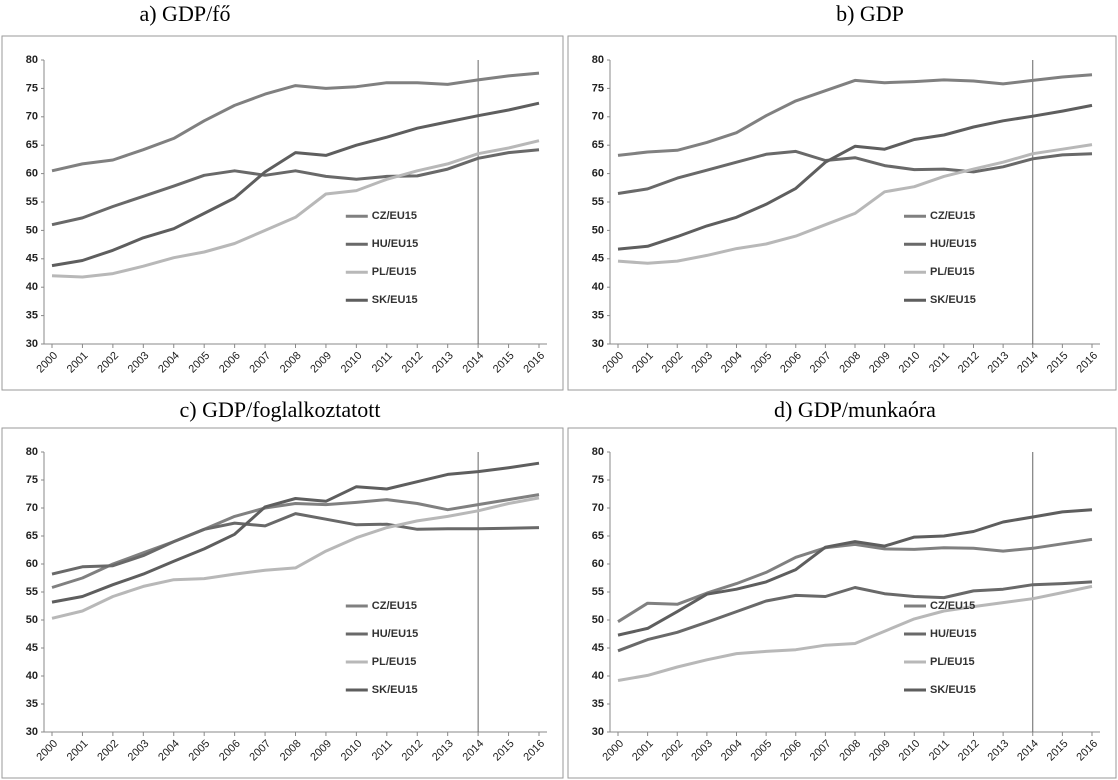 The image size is (1118, 780). Describe the element at coordinates (855, 409) in the screenshot. I see `panel-title: d) GDP/munkaóra` at that location.